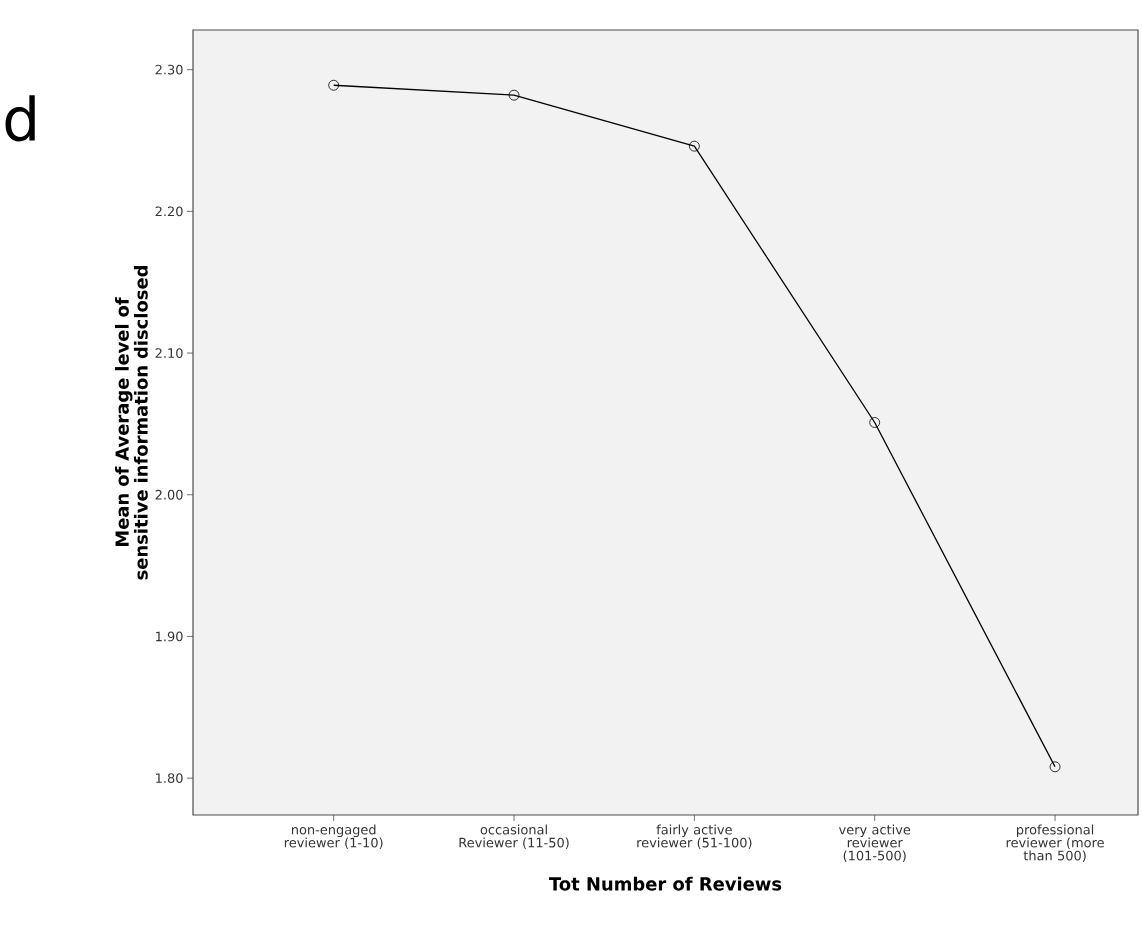 This screenshot has width=1142, height=934. Describe the element at coordinates (1055, 843) in the screenshot. I see `x-tick-label: professional reviewer (more than 500)` at that location.